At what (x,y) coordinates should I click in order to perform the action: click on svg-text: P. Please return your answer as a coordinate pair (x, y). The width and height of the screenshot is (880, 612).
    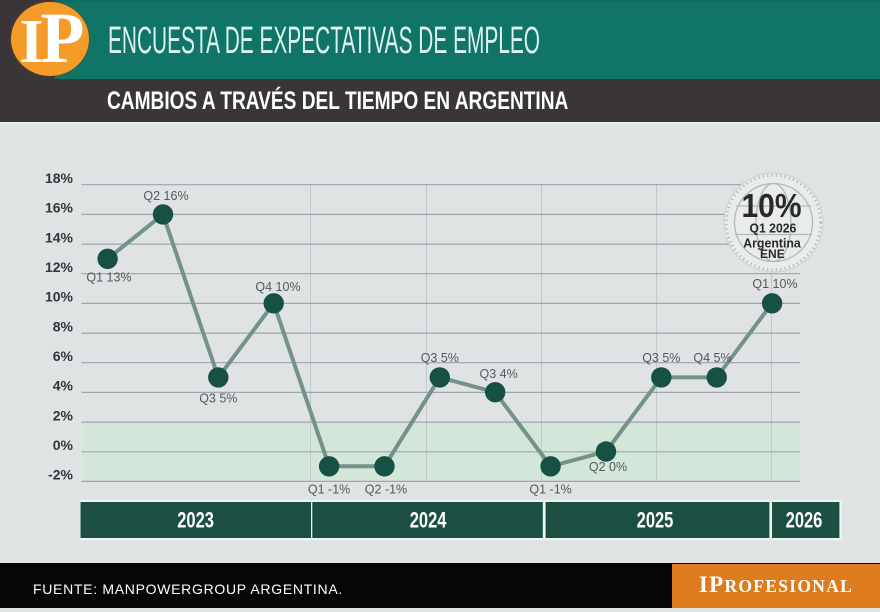
    Looking at the image, I should click on (63, 39).